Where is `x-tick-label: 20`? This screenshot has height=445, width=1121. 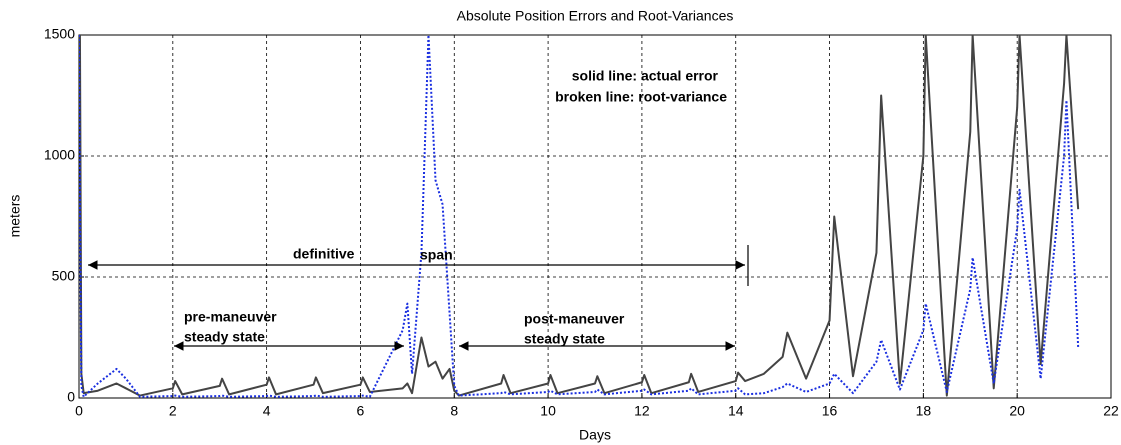 x-tick-label: 20 is located at coordinates (1017, 411).